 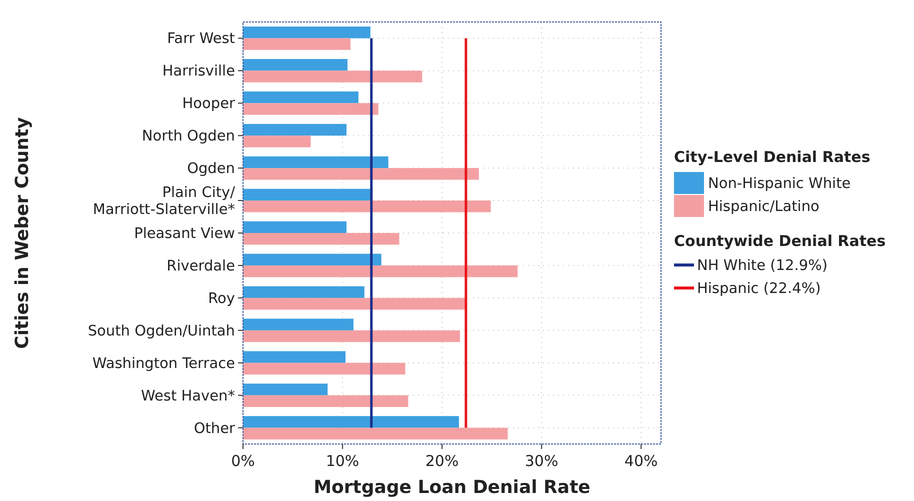 What do you see at coordinates (201, 266) in the screenshot?
I see `y-tick-label: Riverdale` at bounding box center [201, 266].